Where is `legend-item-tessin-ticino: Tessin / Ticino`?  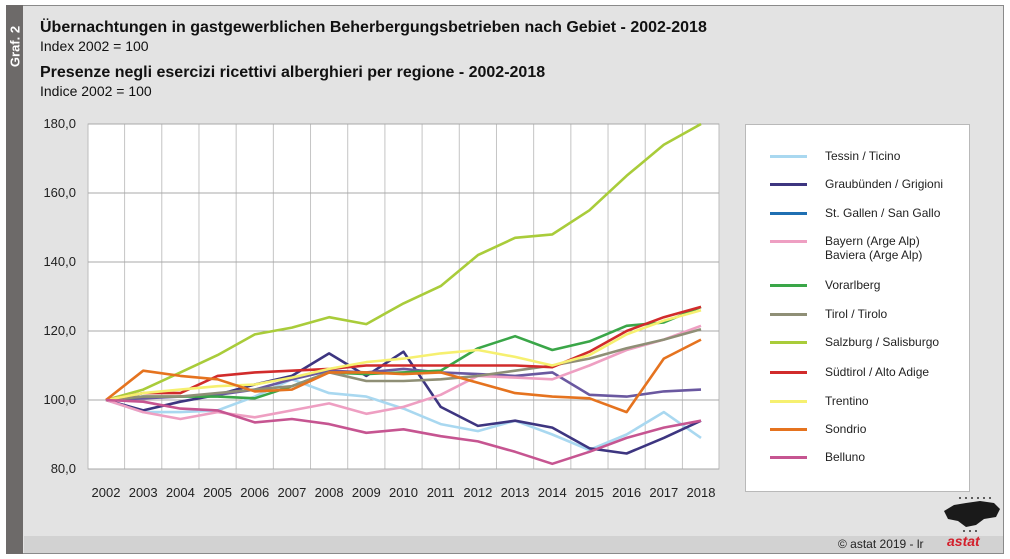 legend-item-tessin-ticino: Tessin / Ticino is located at coordinates (835, 156).